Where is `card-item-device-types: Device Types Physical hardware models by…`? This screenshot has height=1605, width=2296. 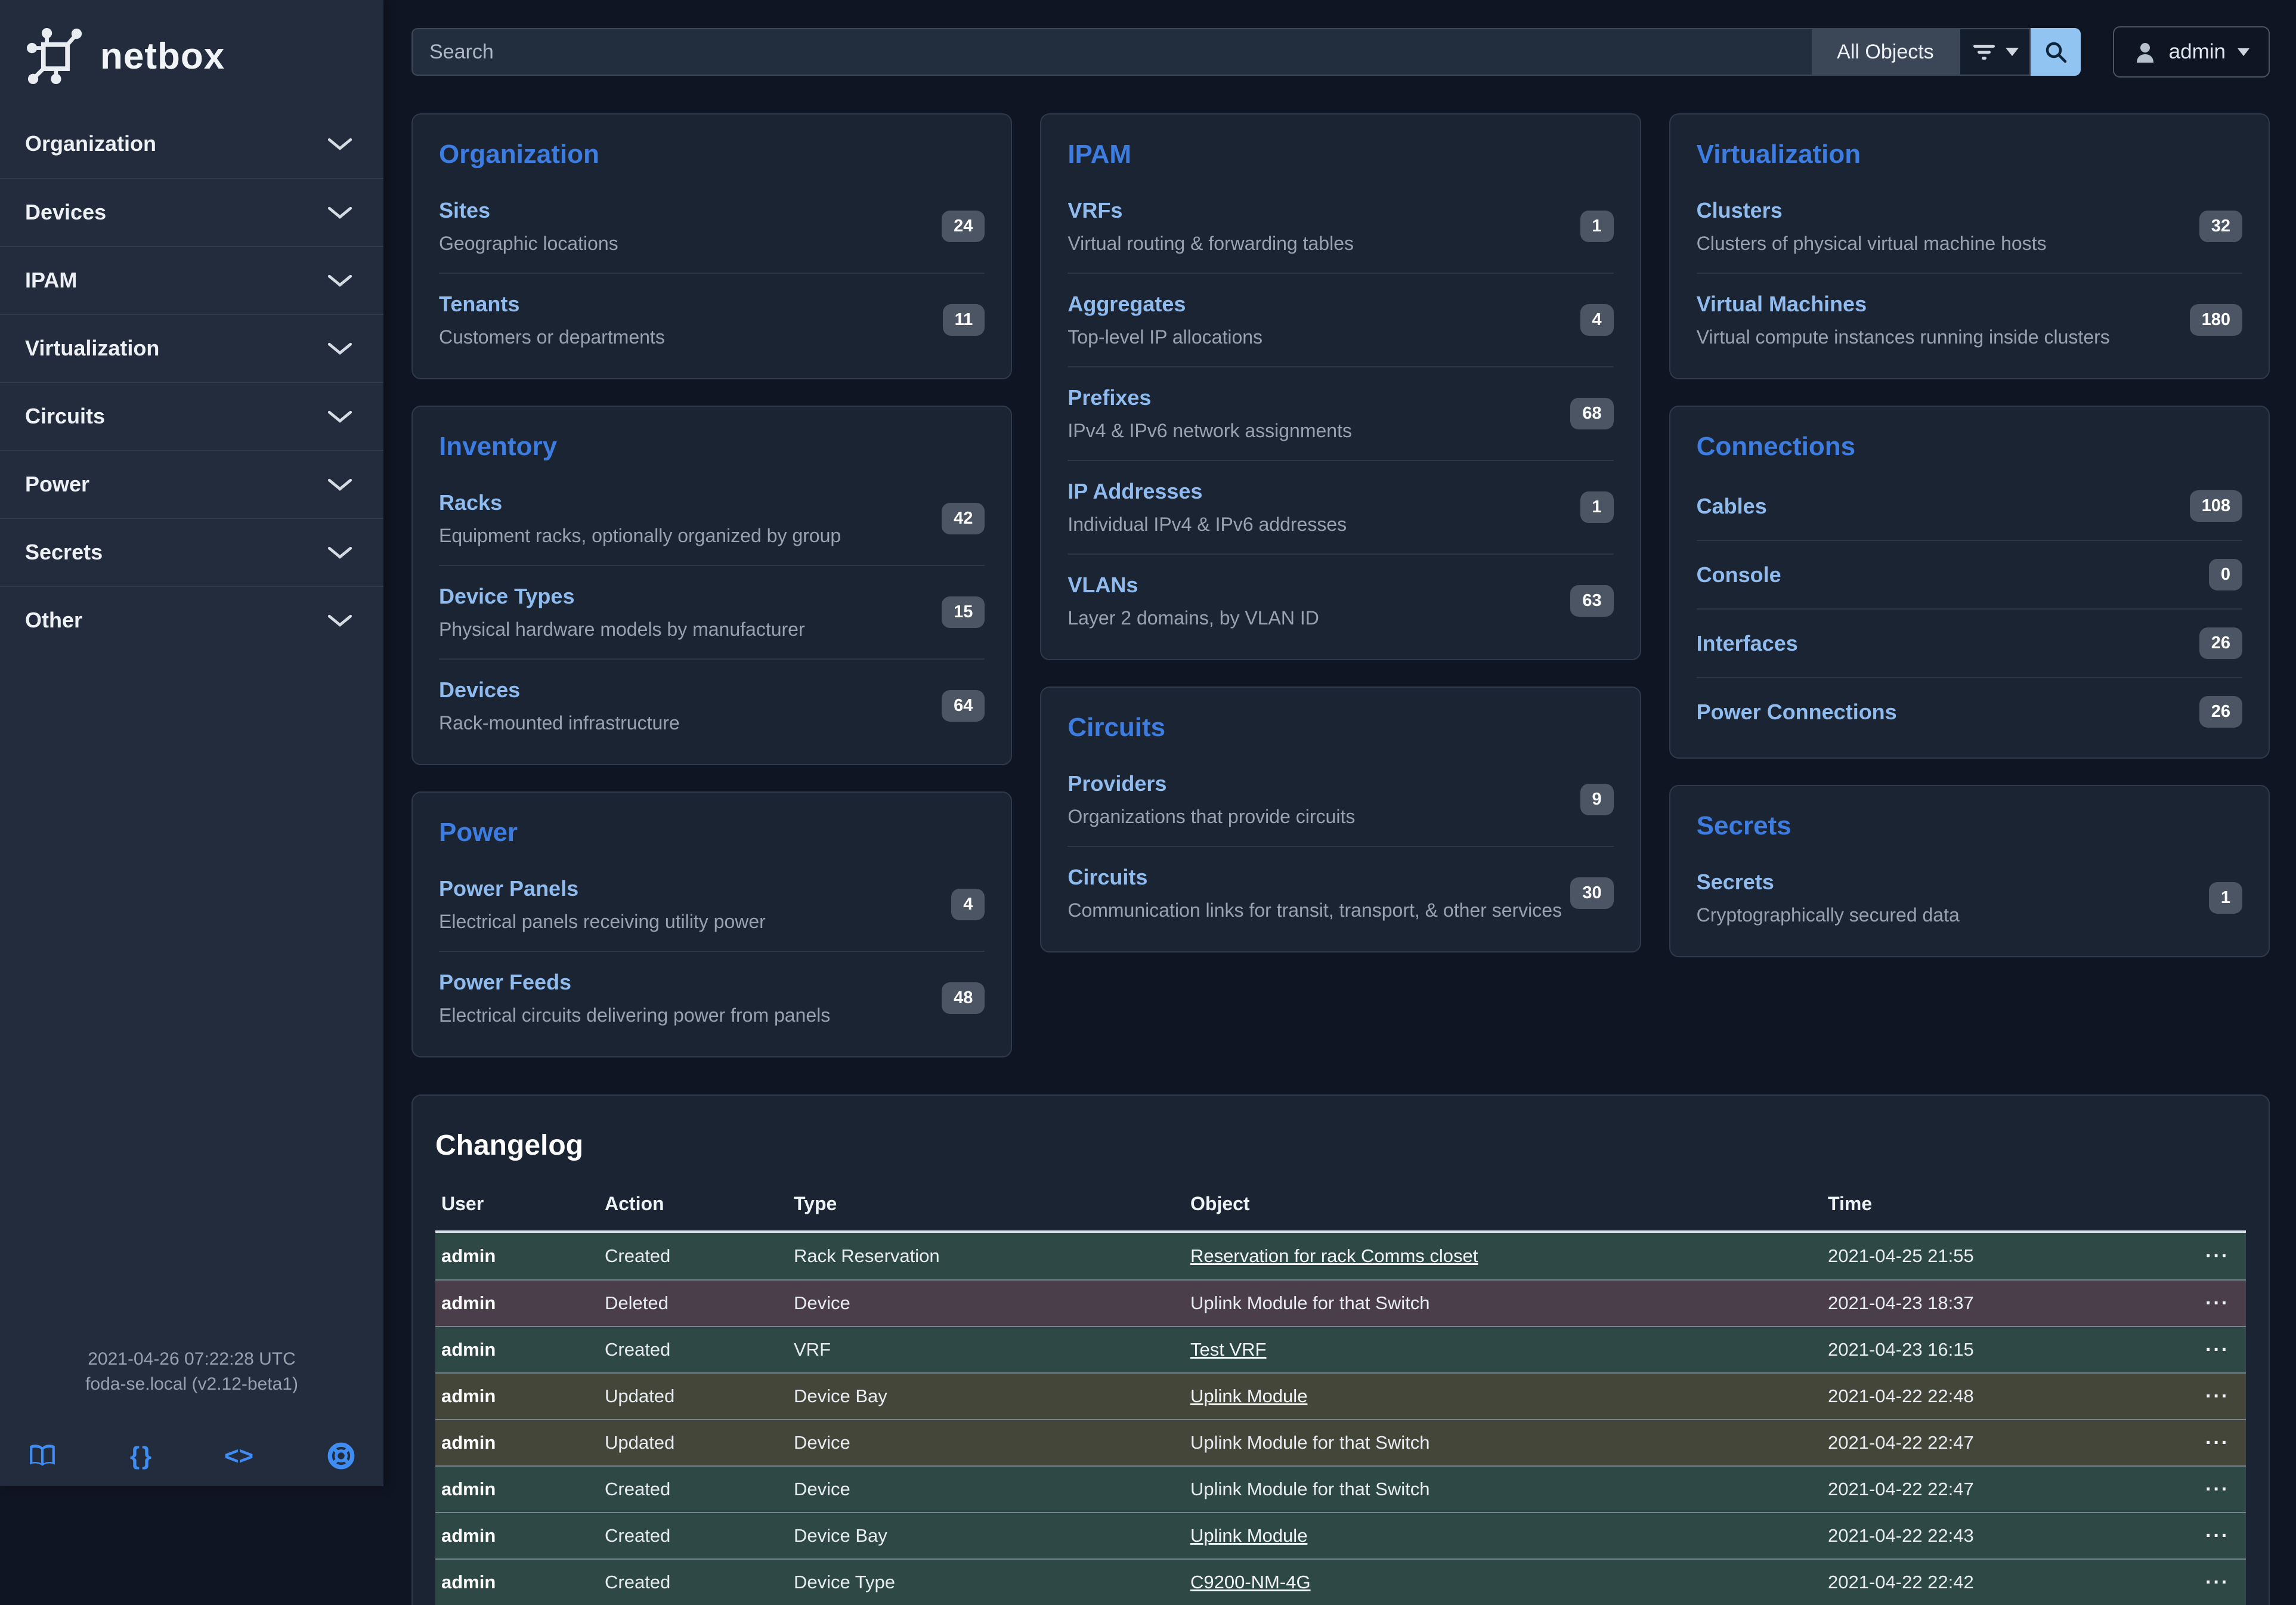
card-item-device-types: Device Types Physical hardware models by… is located at coordinates (712, 611).